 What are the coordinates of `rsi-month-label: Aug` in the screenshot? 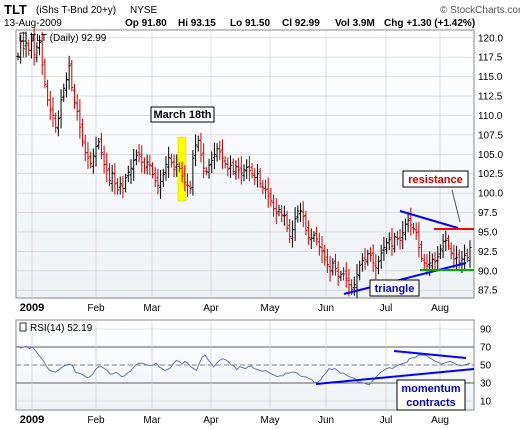 It's located at (440, 420).